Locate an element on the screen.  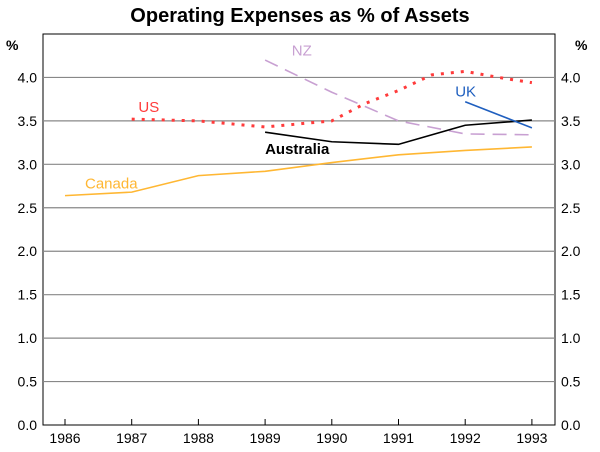
series-label-us: US is located at coordinates (148, 107).